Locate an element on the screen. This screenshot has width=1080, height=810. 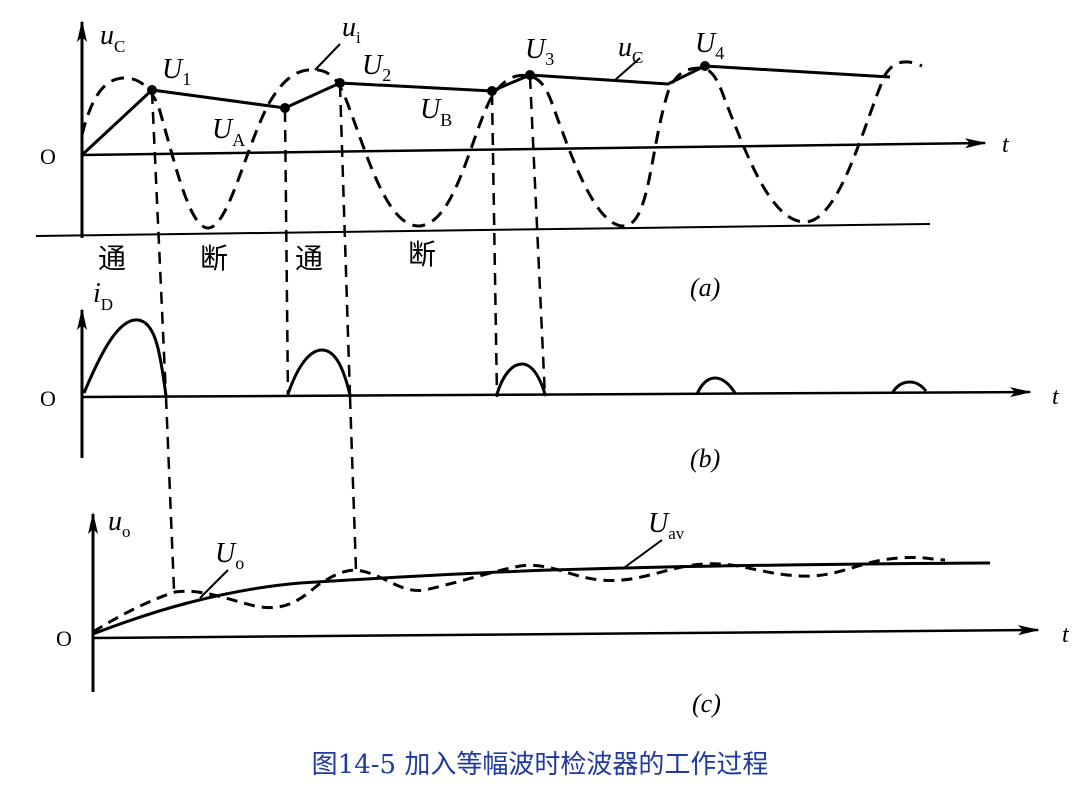
state-on-1: 通 is located at coordinates (112, 258).